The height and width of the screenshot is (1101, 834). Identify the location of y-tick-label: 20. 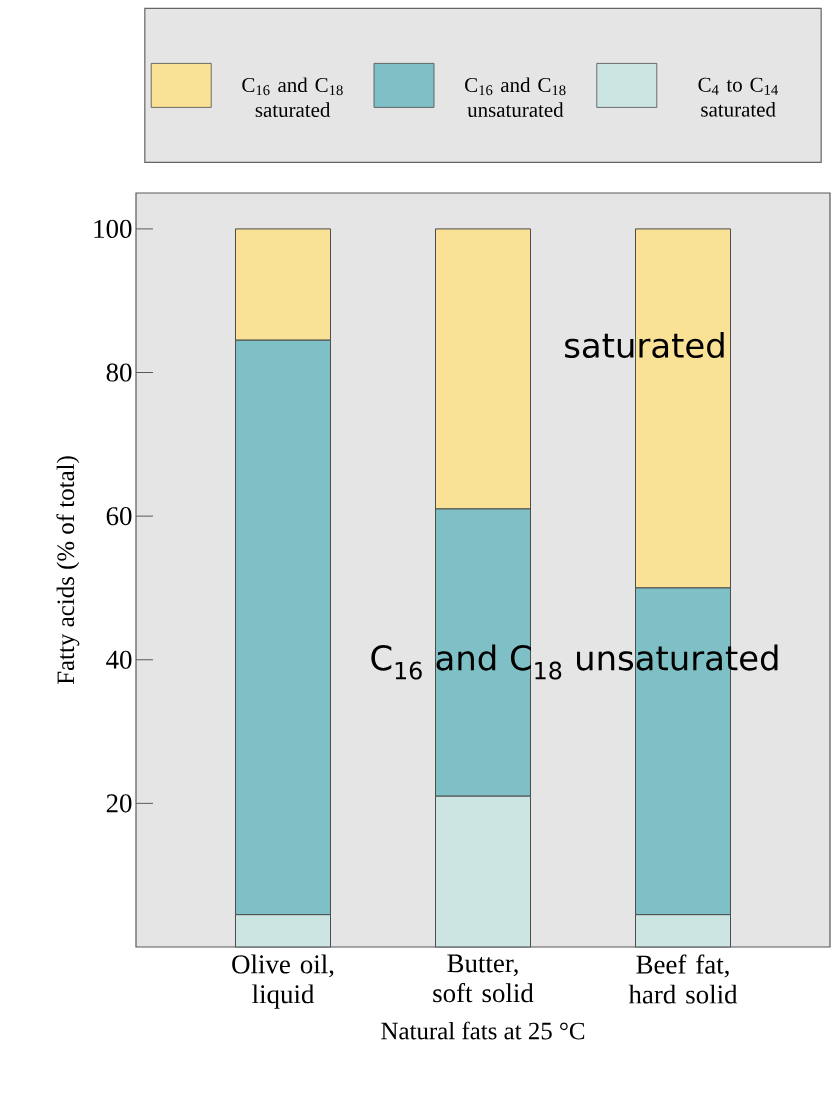
(119, 803).